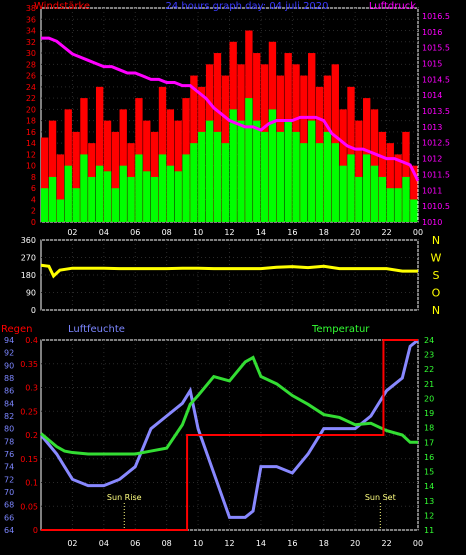 This screenshot has width=466, height=555. I want to click on pressure-tick-label: 1011, so click(432, 190).